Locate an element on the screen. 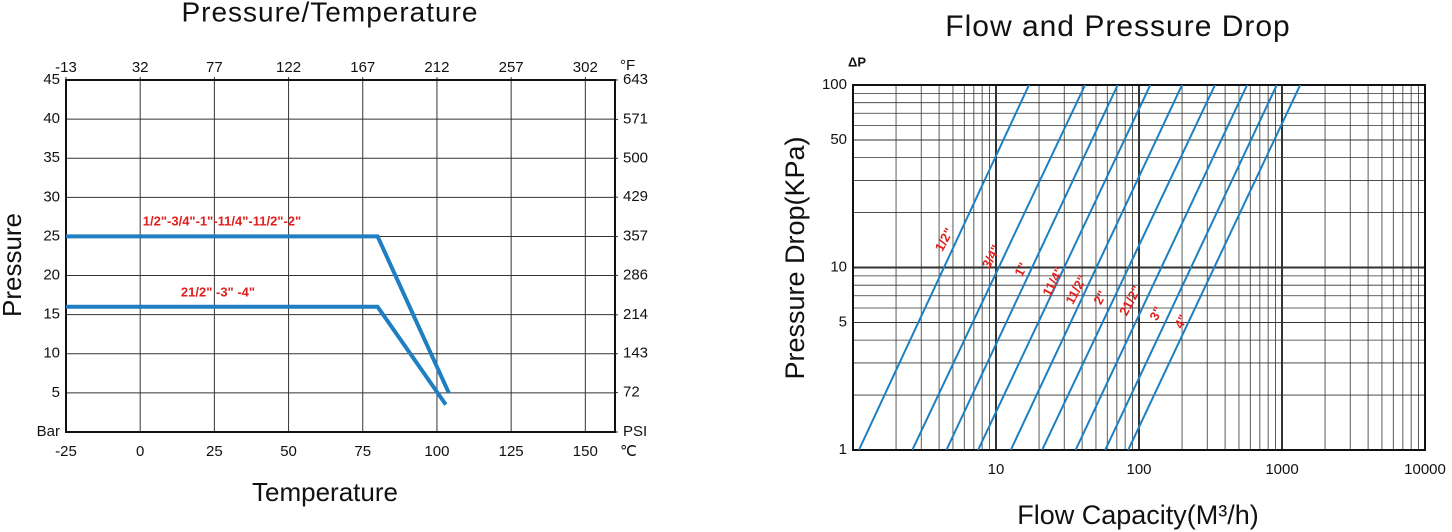  x2-tick-label: 122 is located at coordinates (288, 67).